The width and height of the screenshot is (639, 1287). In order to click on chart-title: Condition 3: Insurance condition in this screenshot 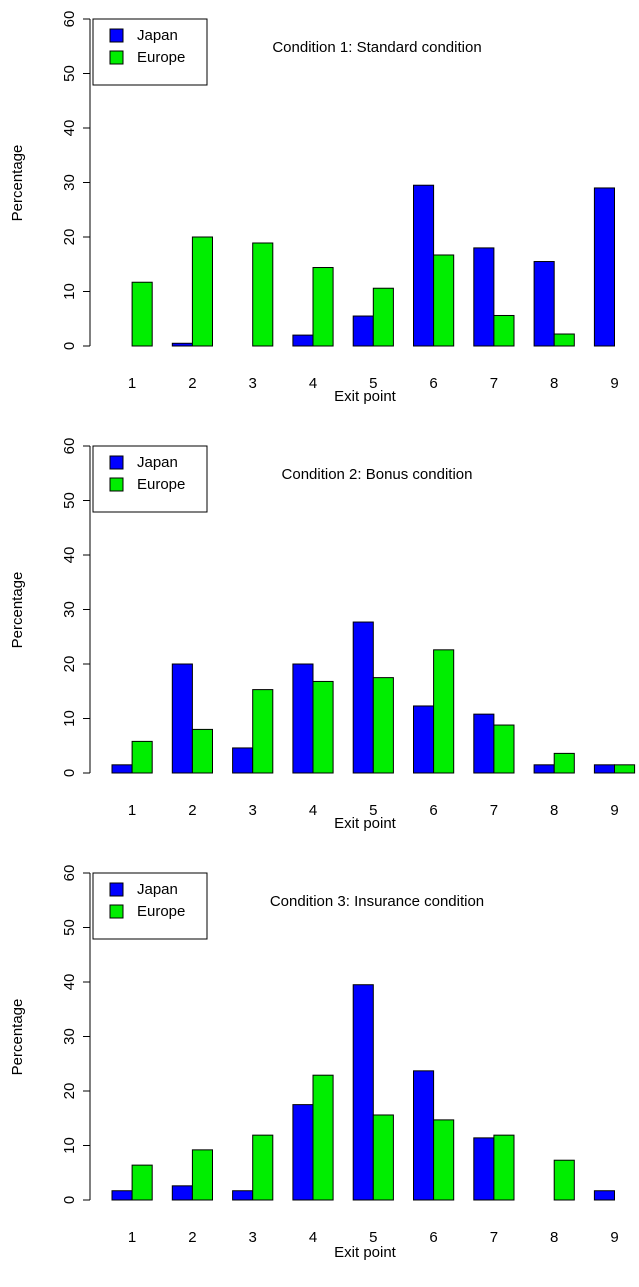, I will do `click(377, 901)`.